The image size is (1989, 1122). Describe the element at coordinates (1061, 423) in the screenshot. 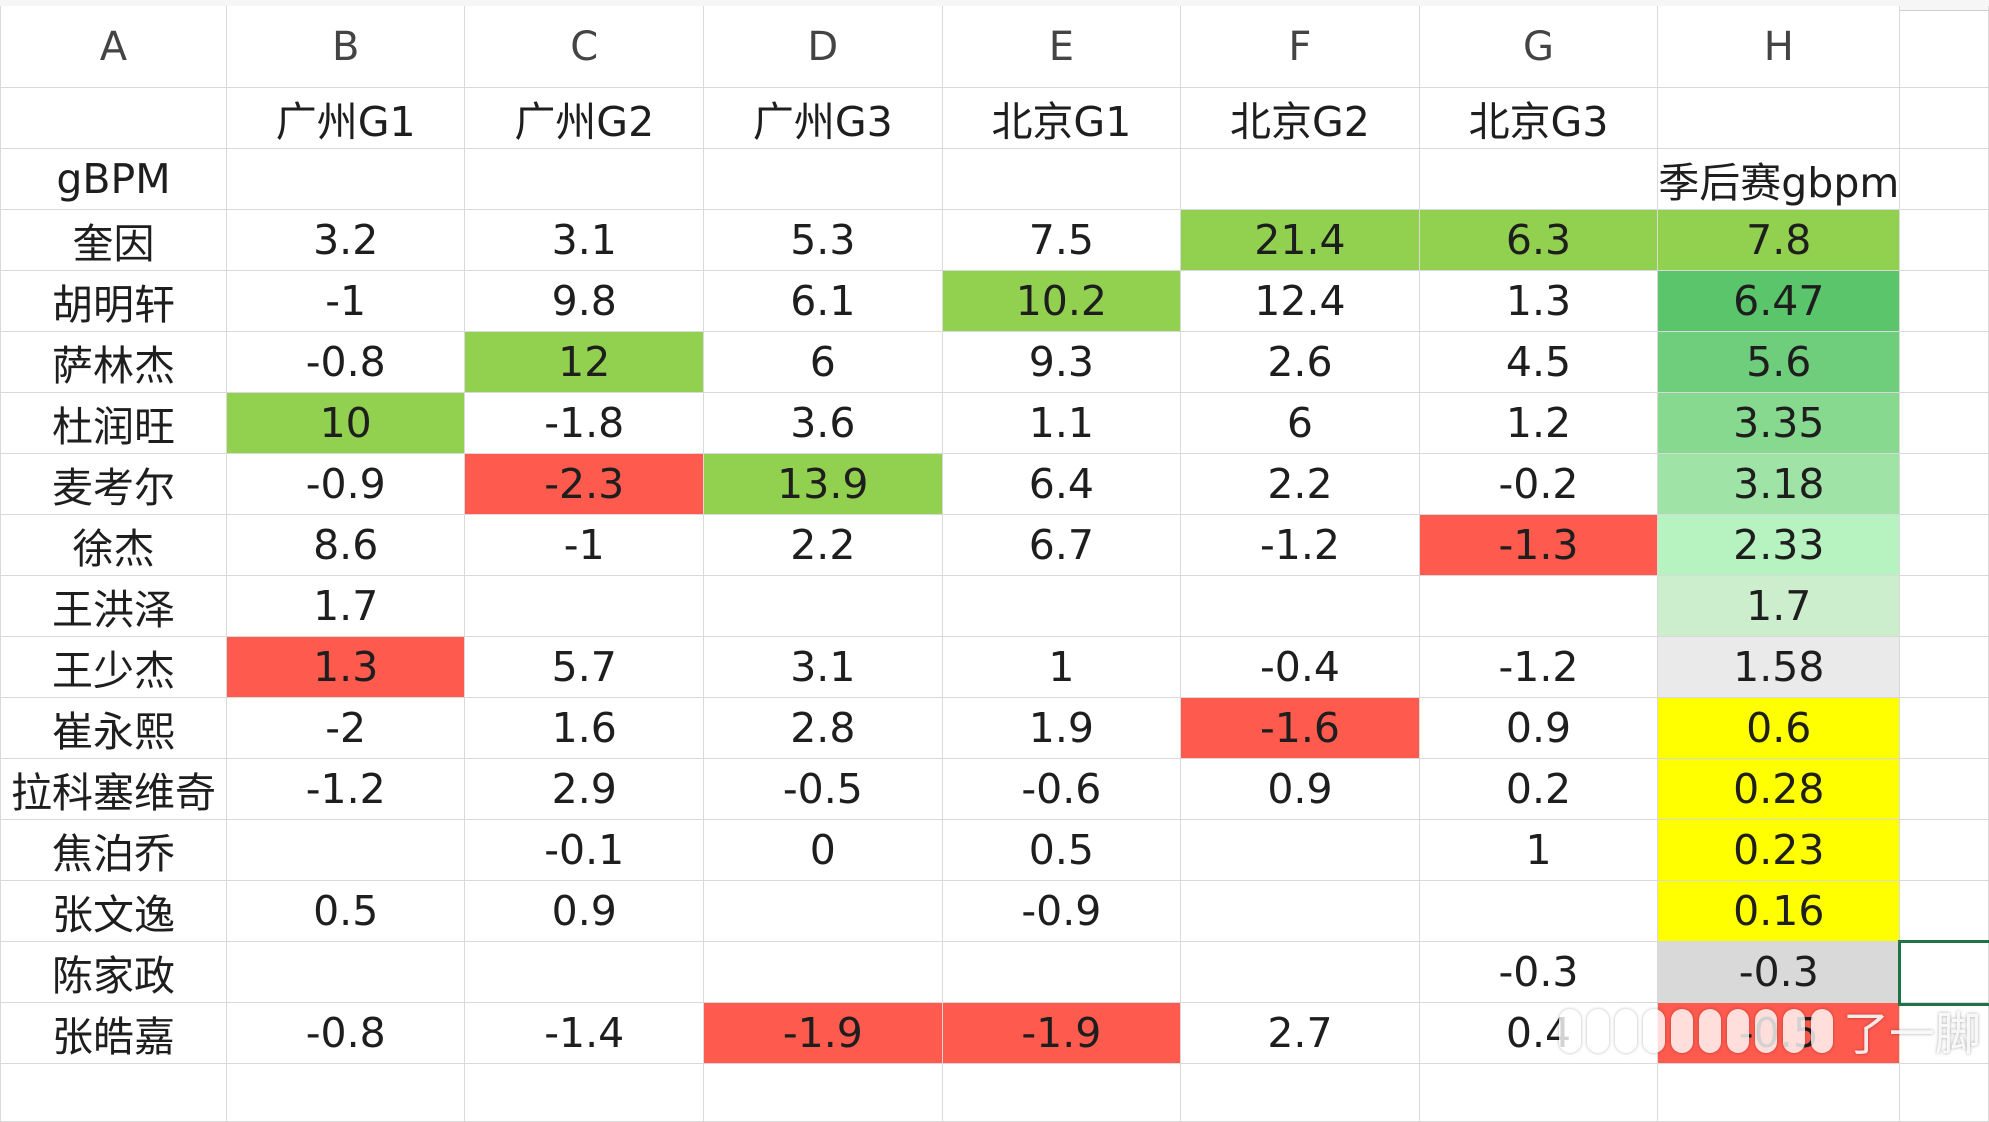

I see `game-gbpm-cell: 1.1` at that location.